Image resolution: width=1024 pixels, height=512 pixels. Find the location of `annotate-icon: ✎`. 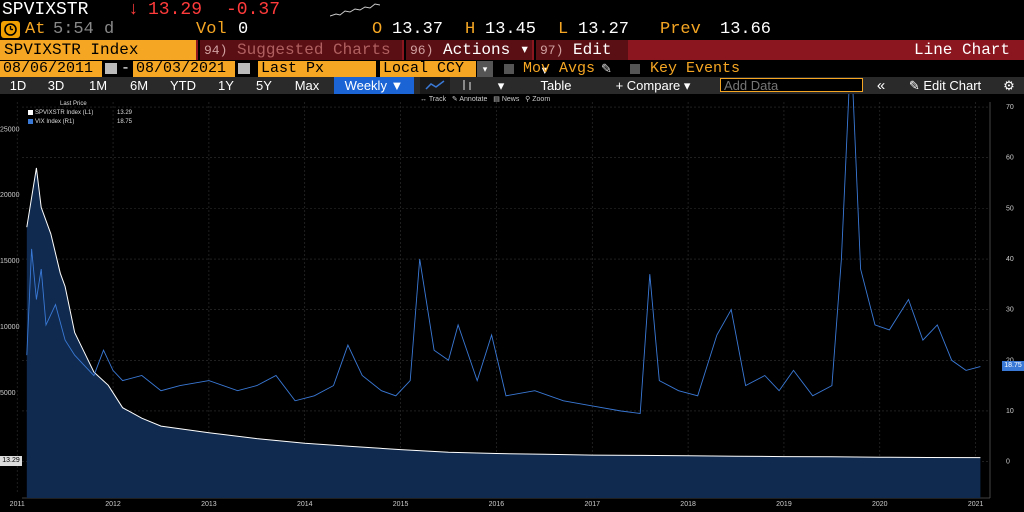

annotate-icon: ✎ is located at coordinates (454, 99).